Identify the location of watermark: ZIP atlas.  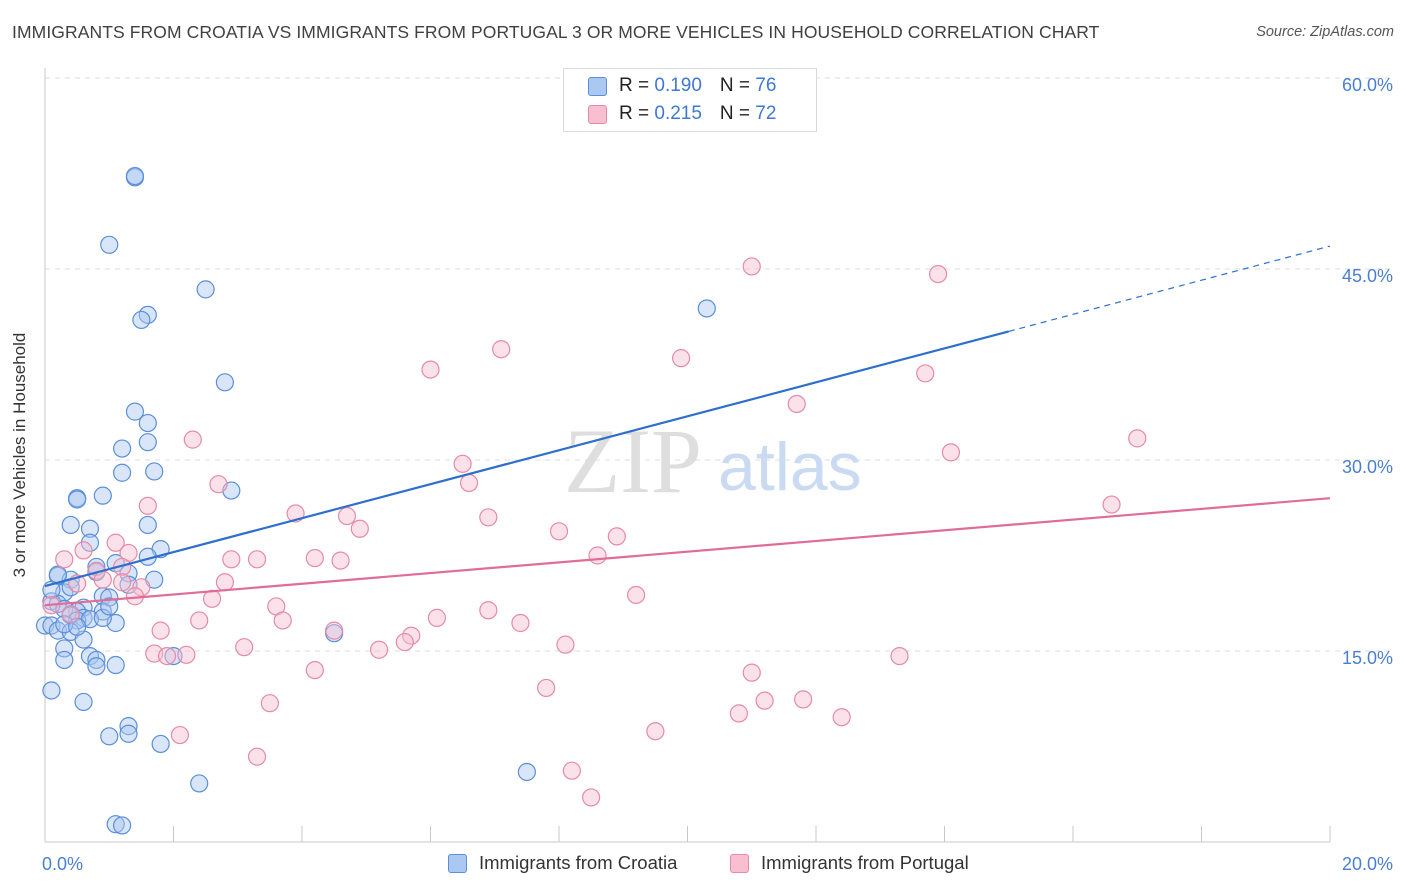
(713, 461).